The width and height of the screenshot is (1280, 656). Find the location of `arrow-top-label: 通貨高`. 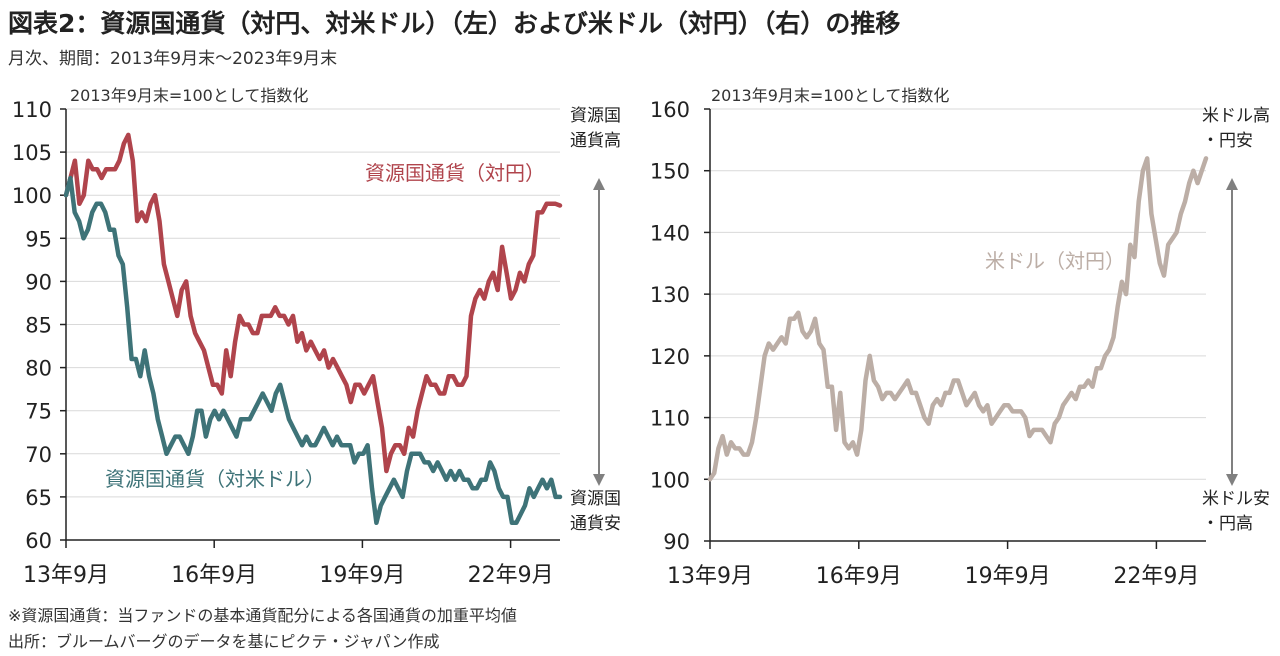

arrow-top-label: 通貨高 is located at coordinates (595, 141).